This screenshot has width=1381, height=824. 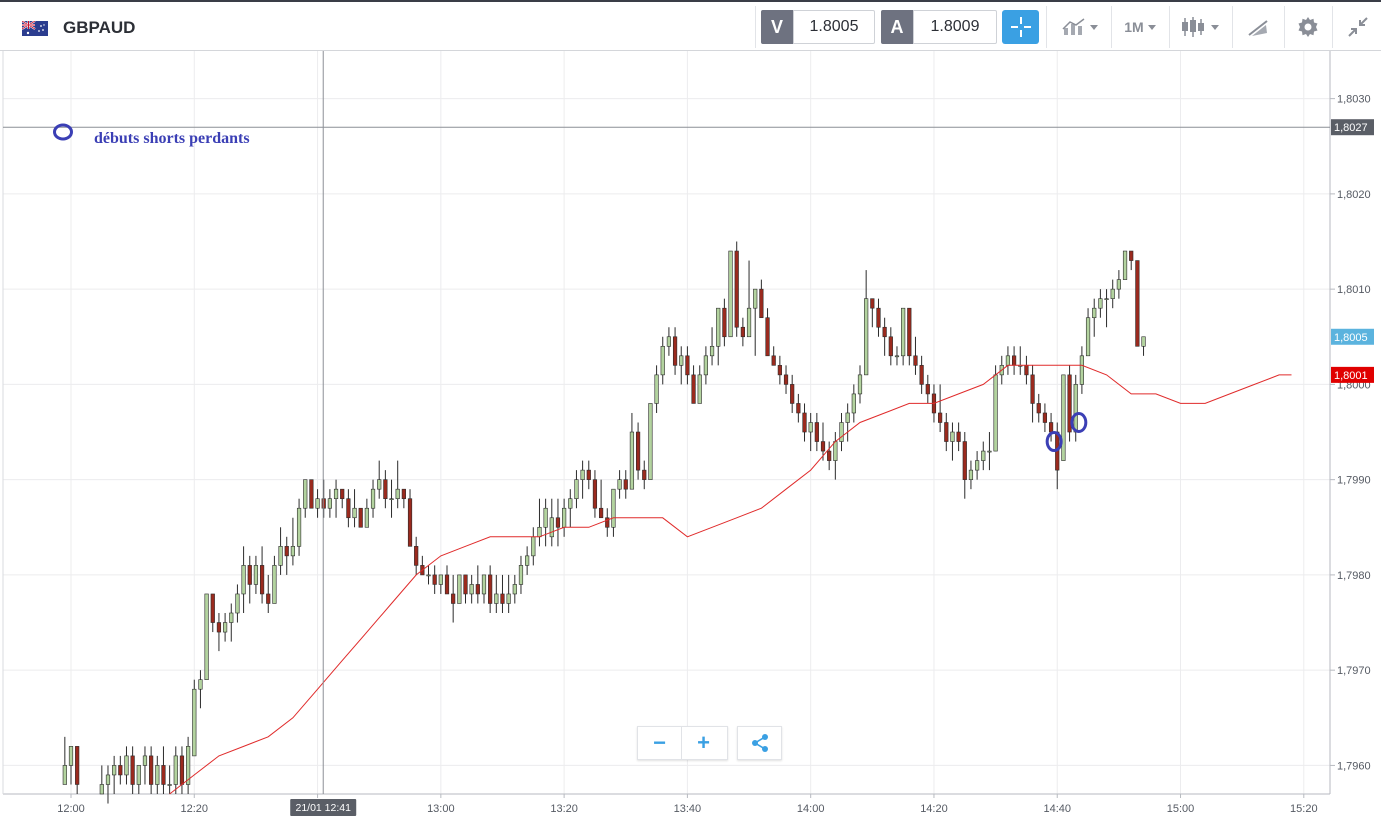 I want to click on sell-label: V, so click(x=777, y=27).